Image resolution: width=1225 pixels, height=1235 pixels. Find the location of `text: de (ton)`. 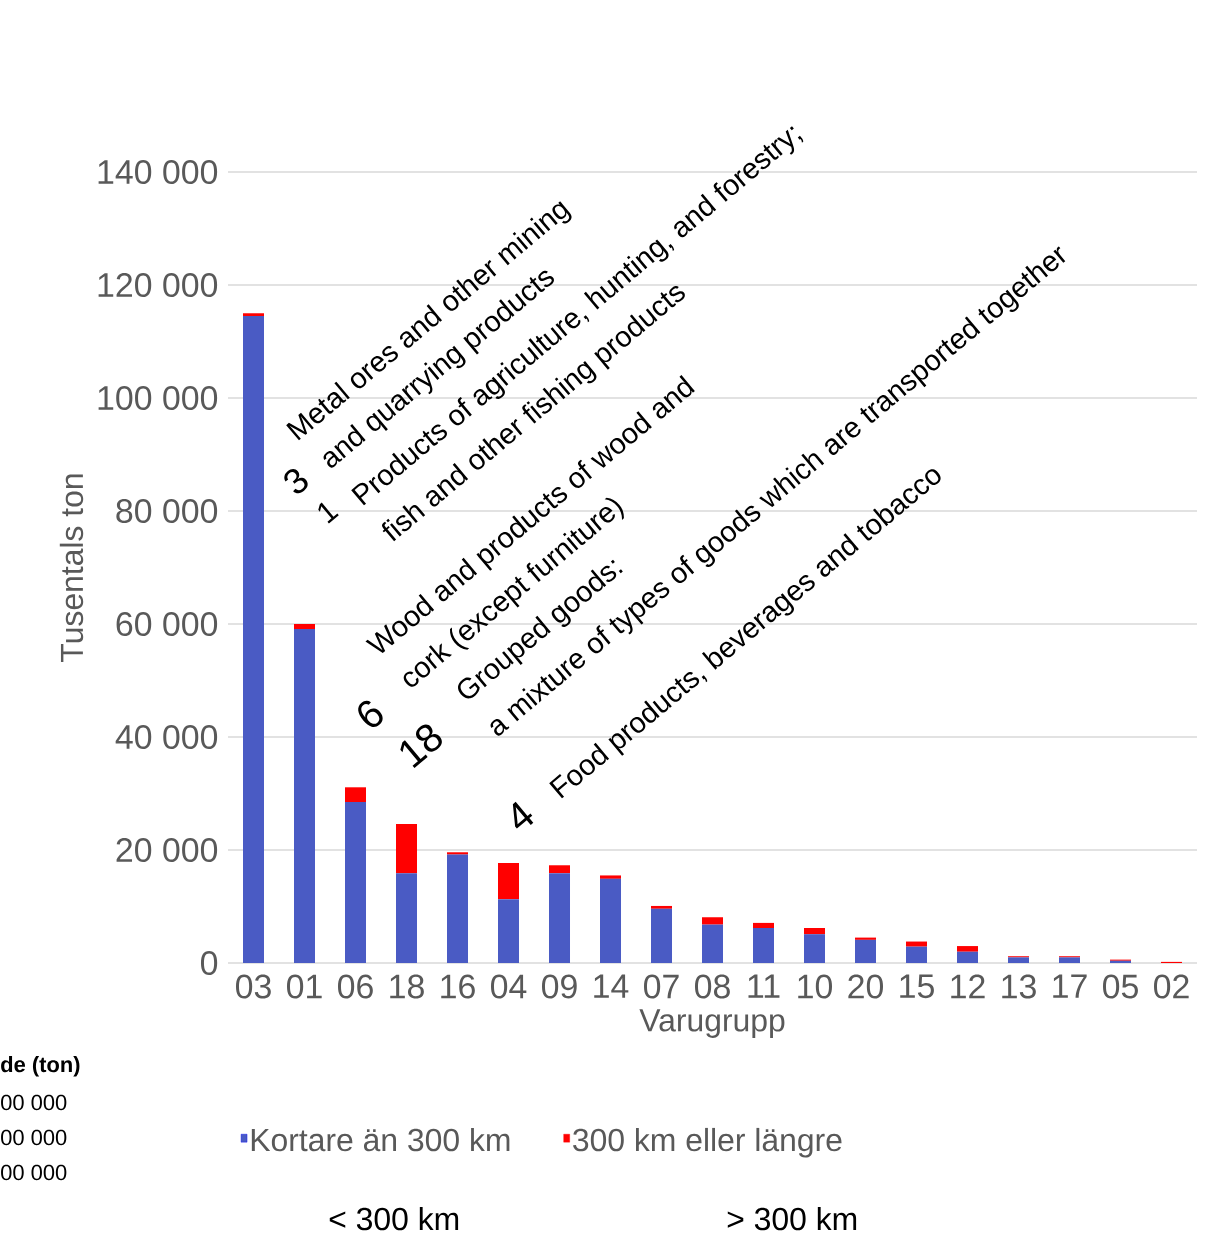

text: de (ton) is located at coordinates (40, 1066).